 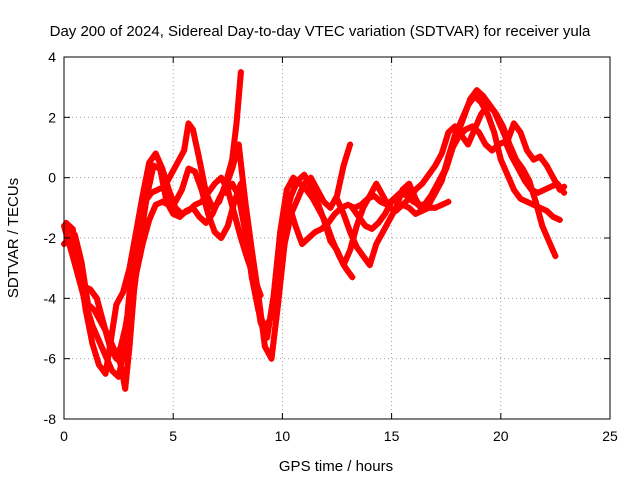 What do you see at coordinates (50, 238) in the screenshot?
I see `y-tick-label: -2` at bounding box center [50, 238].